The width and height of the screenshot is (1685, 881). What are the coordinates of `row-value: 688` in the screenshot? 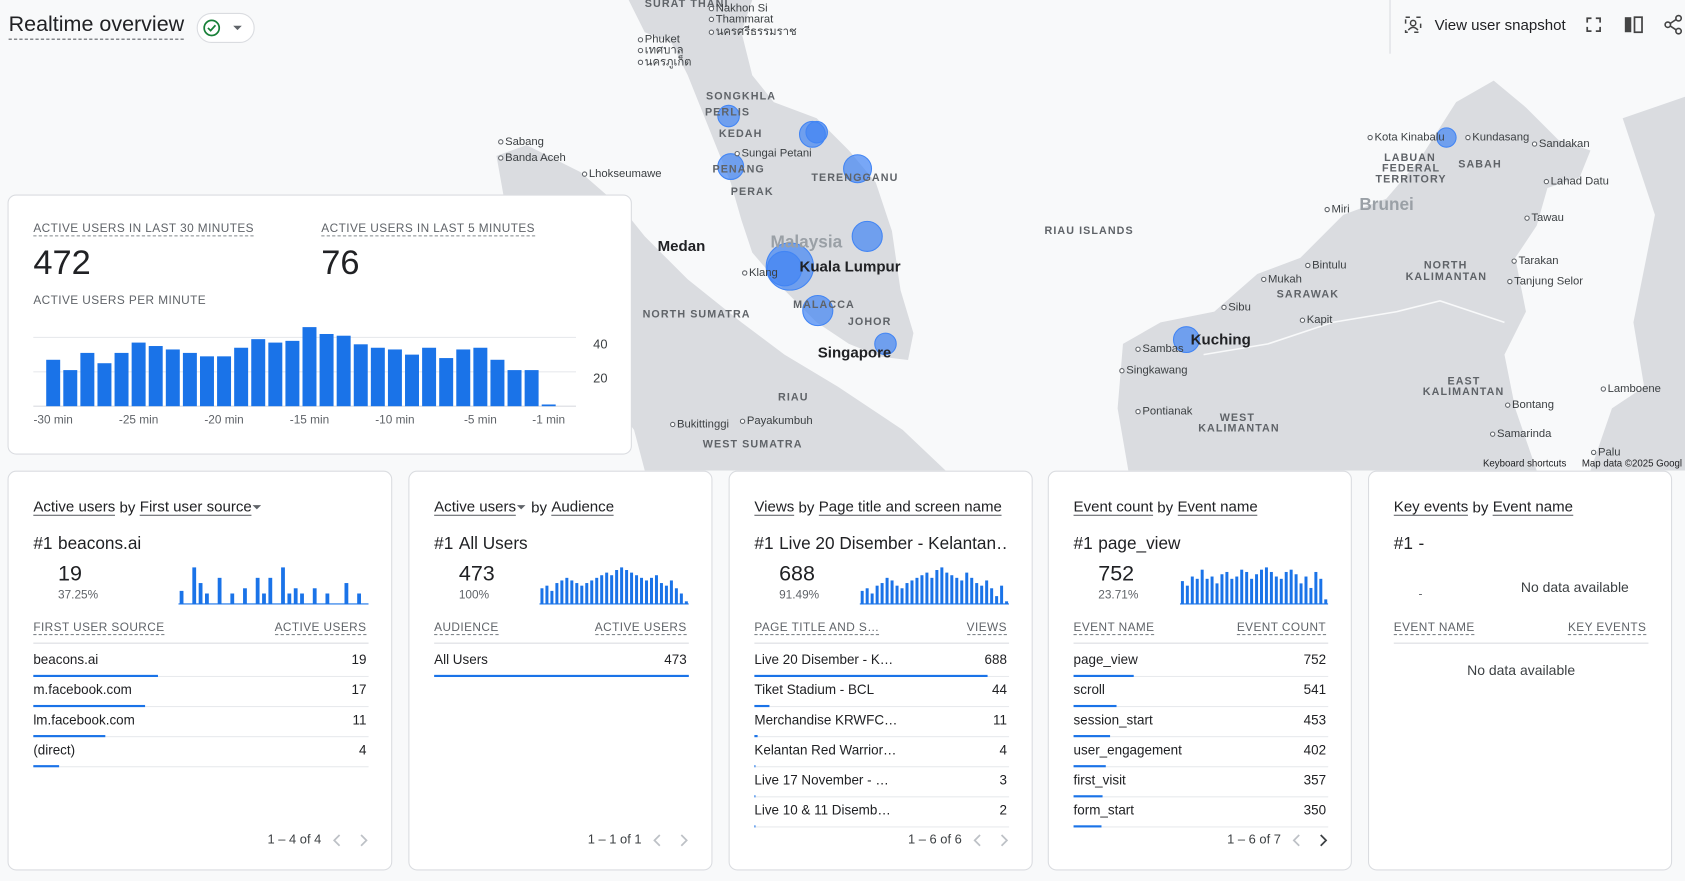 It's located at (995, 660).